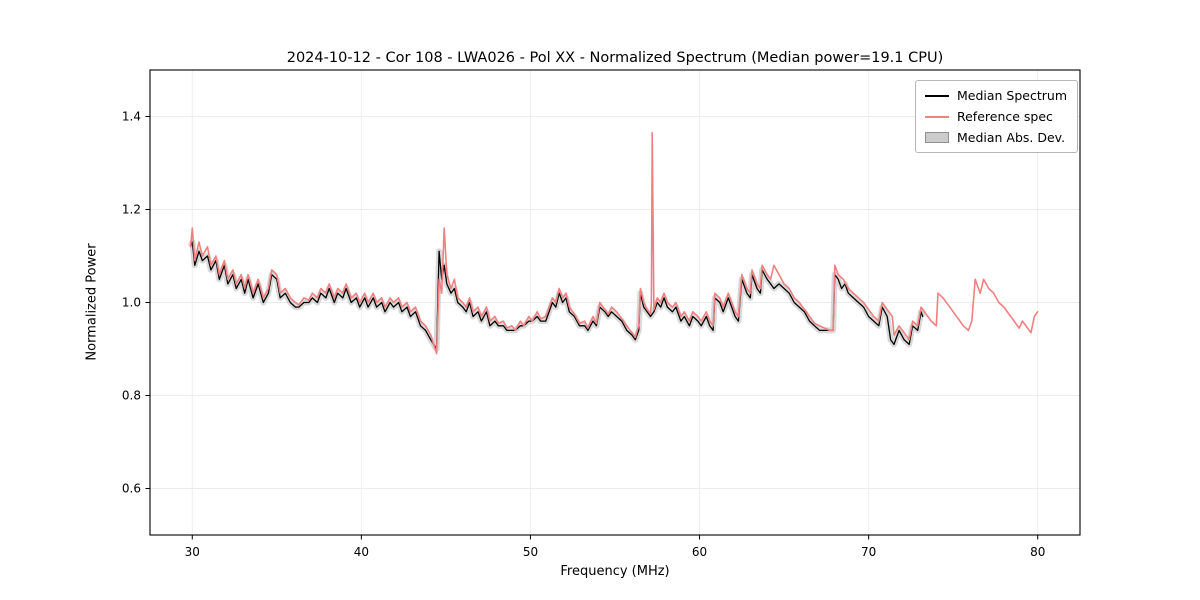 The height and width of the screenshot is (600, 1200). What do you see at coordinates (530, 552) in the screenshot?
I see `svg-text: 50` at bounding box center [530, 552].